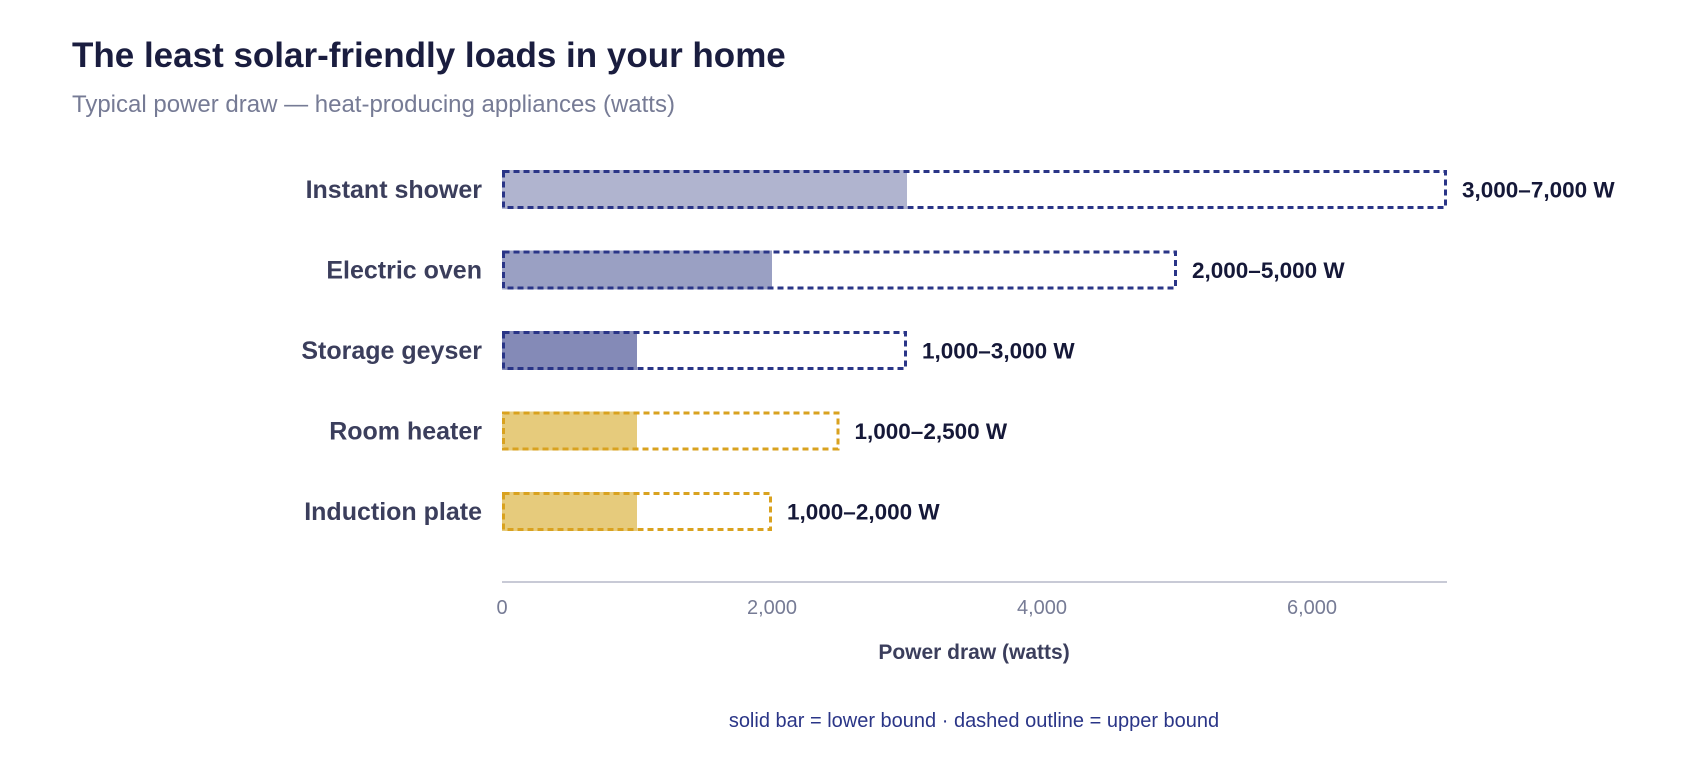 Image resolution: width=1700 pixels, height=780 pixels. What do you see at coordinates (637, 270) in the screenshot?
I see `bar-lower-electric-oven` at bounding box center [637, 270].